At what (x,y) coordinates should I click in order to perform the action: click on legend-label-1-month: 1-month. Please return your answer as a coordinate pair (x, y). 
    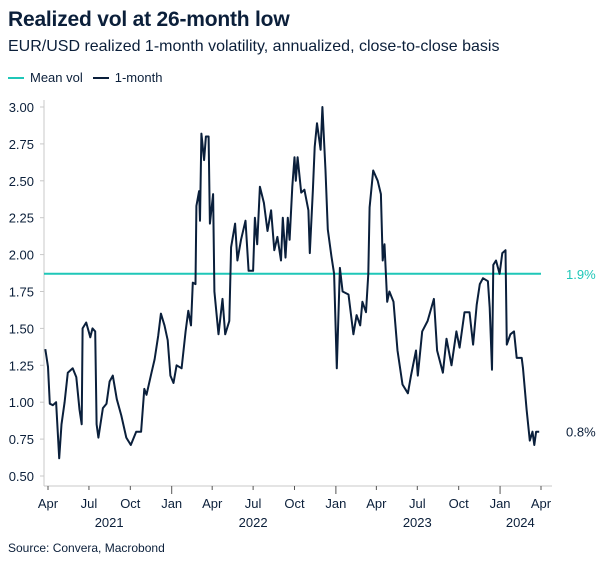
    Looking at the image, I should click on (138, 77).